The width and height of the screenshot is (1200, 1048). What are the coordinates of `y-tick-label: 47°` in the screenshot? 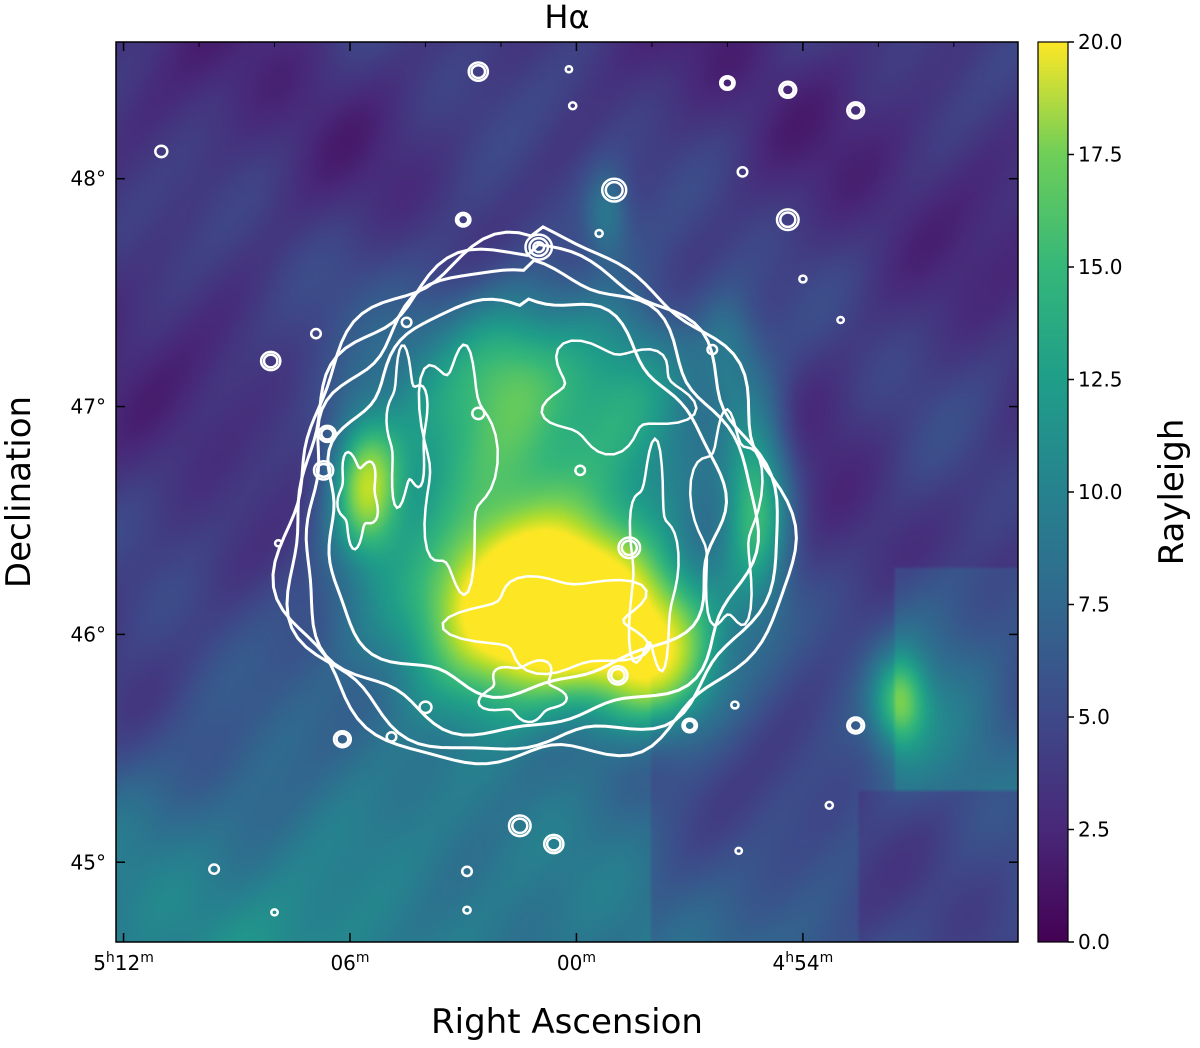 It's located at (88, 407).